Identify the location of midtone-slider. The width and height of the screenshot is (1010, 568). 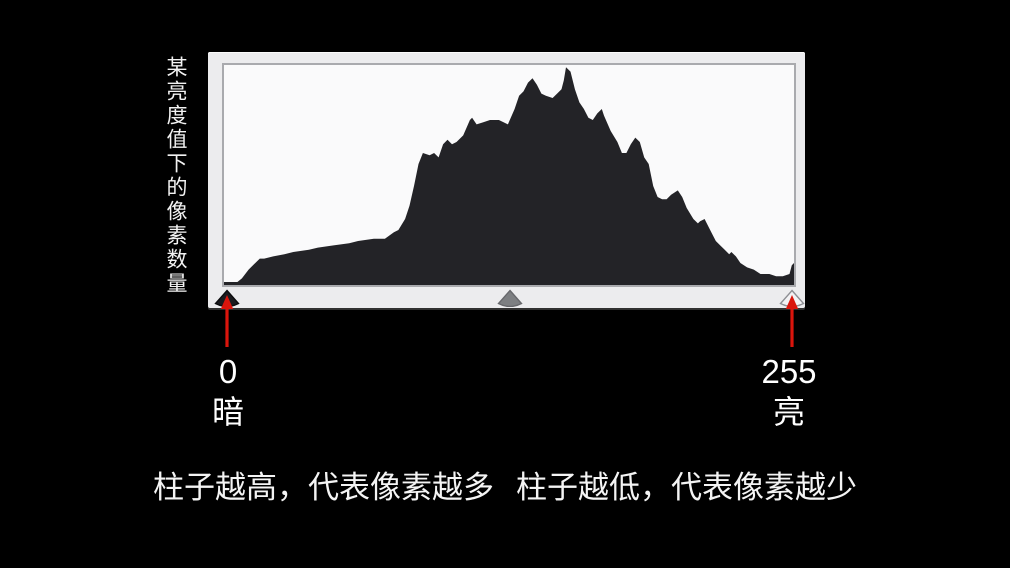
(510, 298).